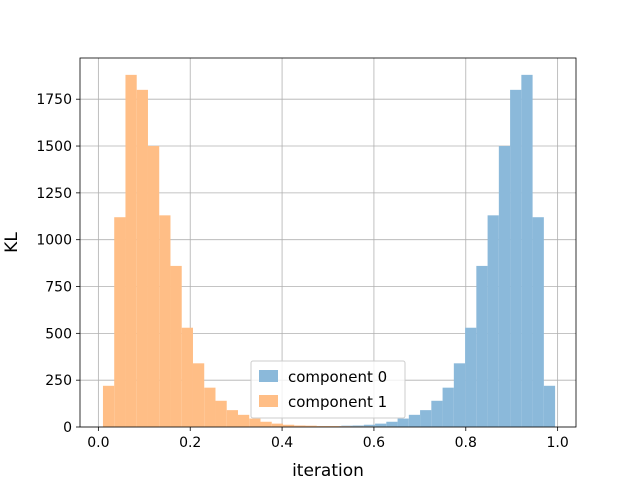 The image size is (640, 480). Describe the element at coordinates (337, 377) in the screenshot. I see `legend-label-component-0: component 0` at that location.